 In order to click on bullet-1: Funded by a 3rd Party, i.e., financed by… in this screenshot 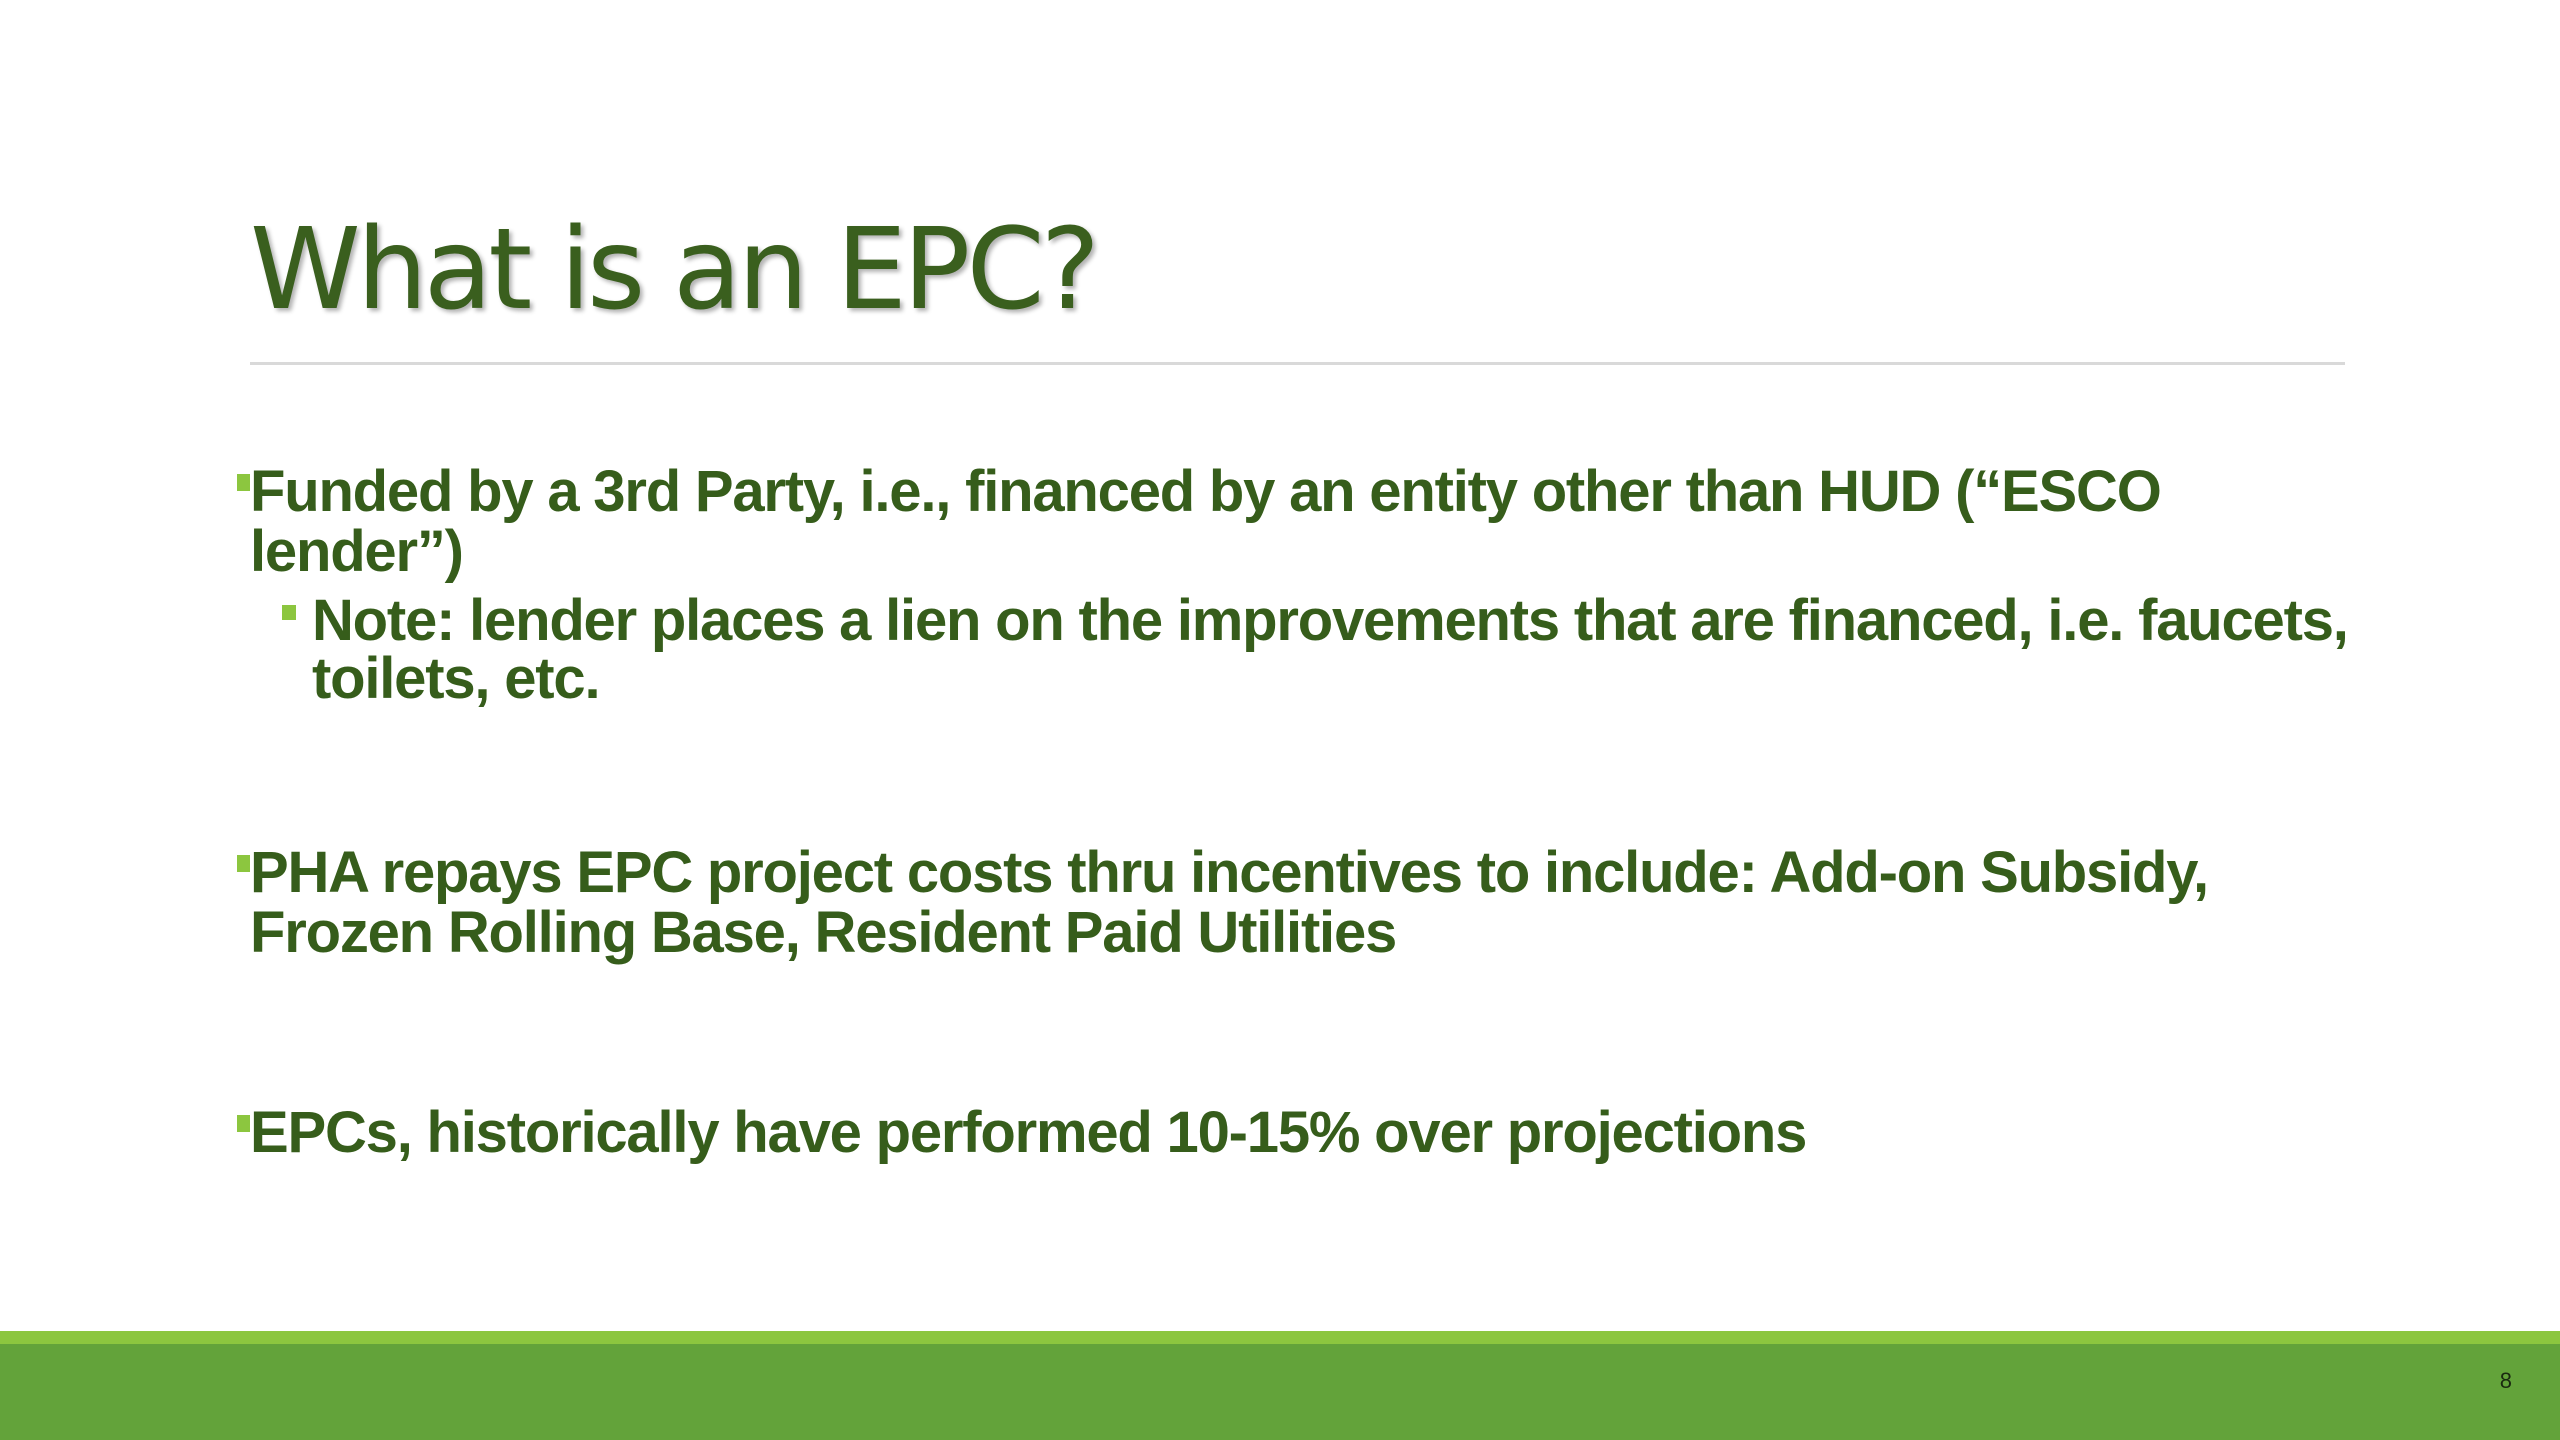, I will do `click(1308, 521)`.